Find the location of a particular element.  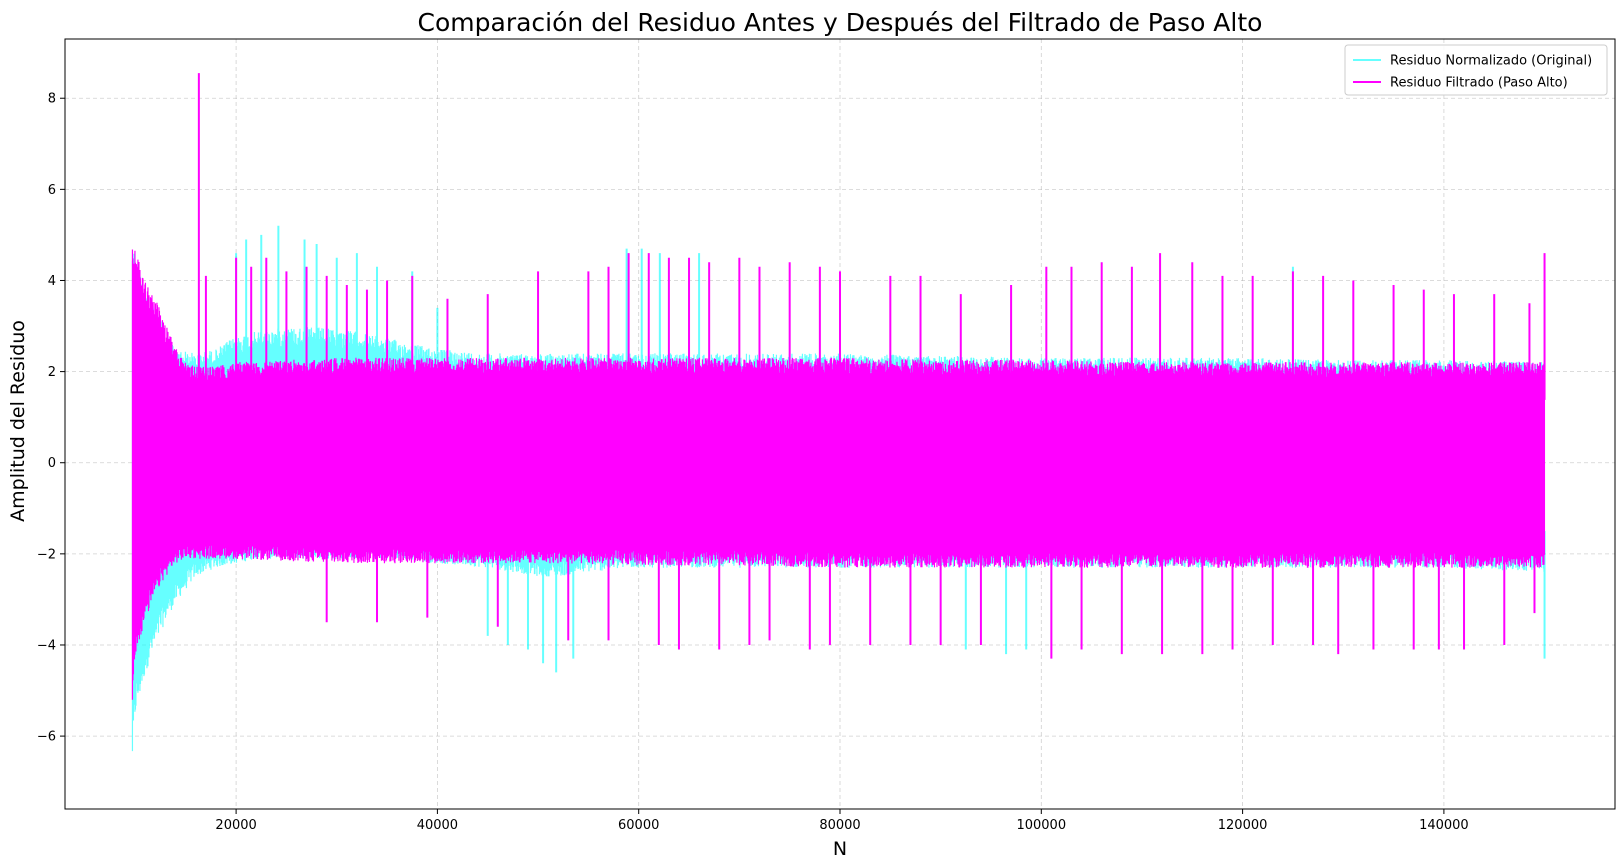

x-tick-label: 140000 is located at coordinates (1444, 825).